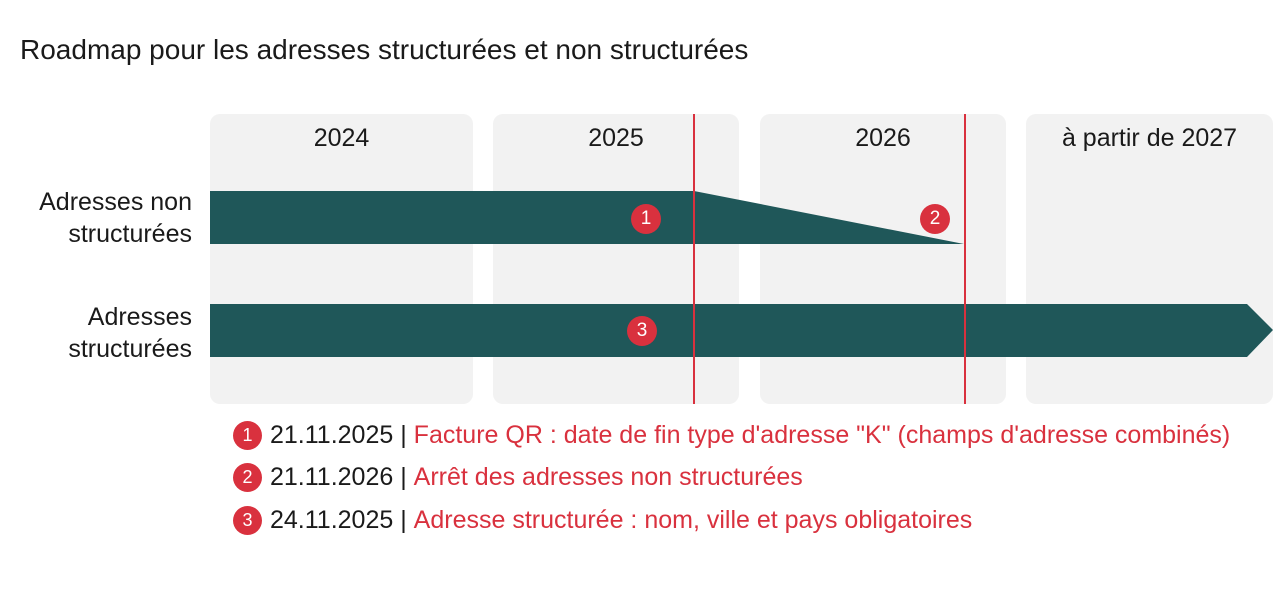 This screenshot has width=1280, height=593. What do you see at coordinates (139, 317) in the screenshot?
I see `row-label-line: Adresses` at bounding box center [139, 317].